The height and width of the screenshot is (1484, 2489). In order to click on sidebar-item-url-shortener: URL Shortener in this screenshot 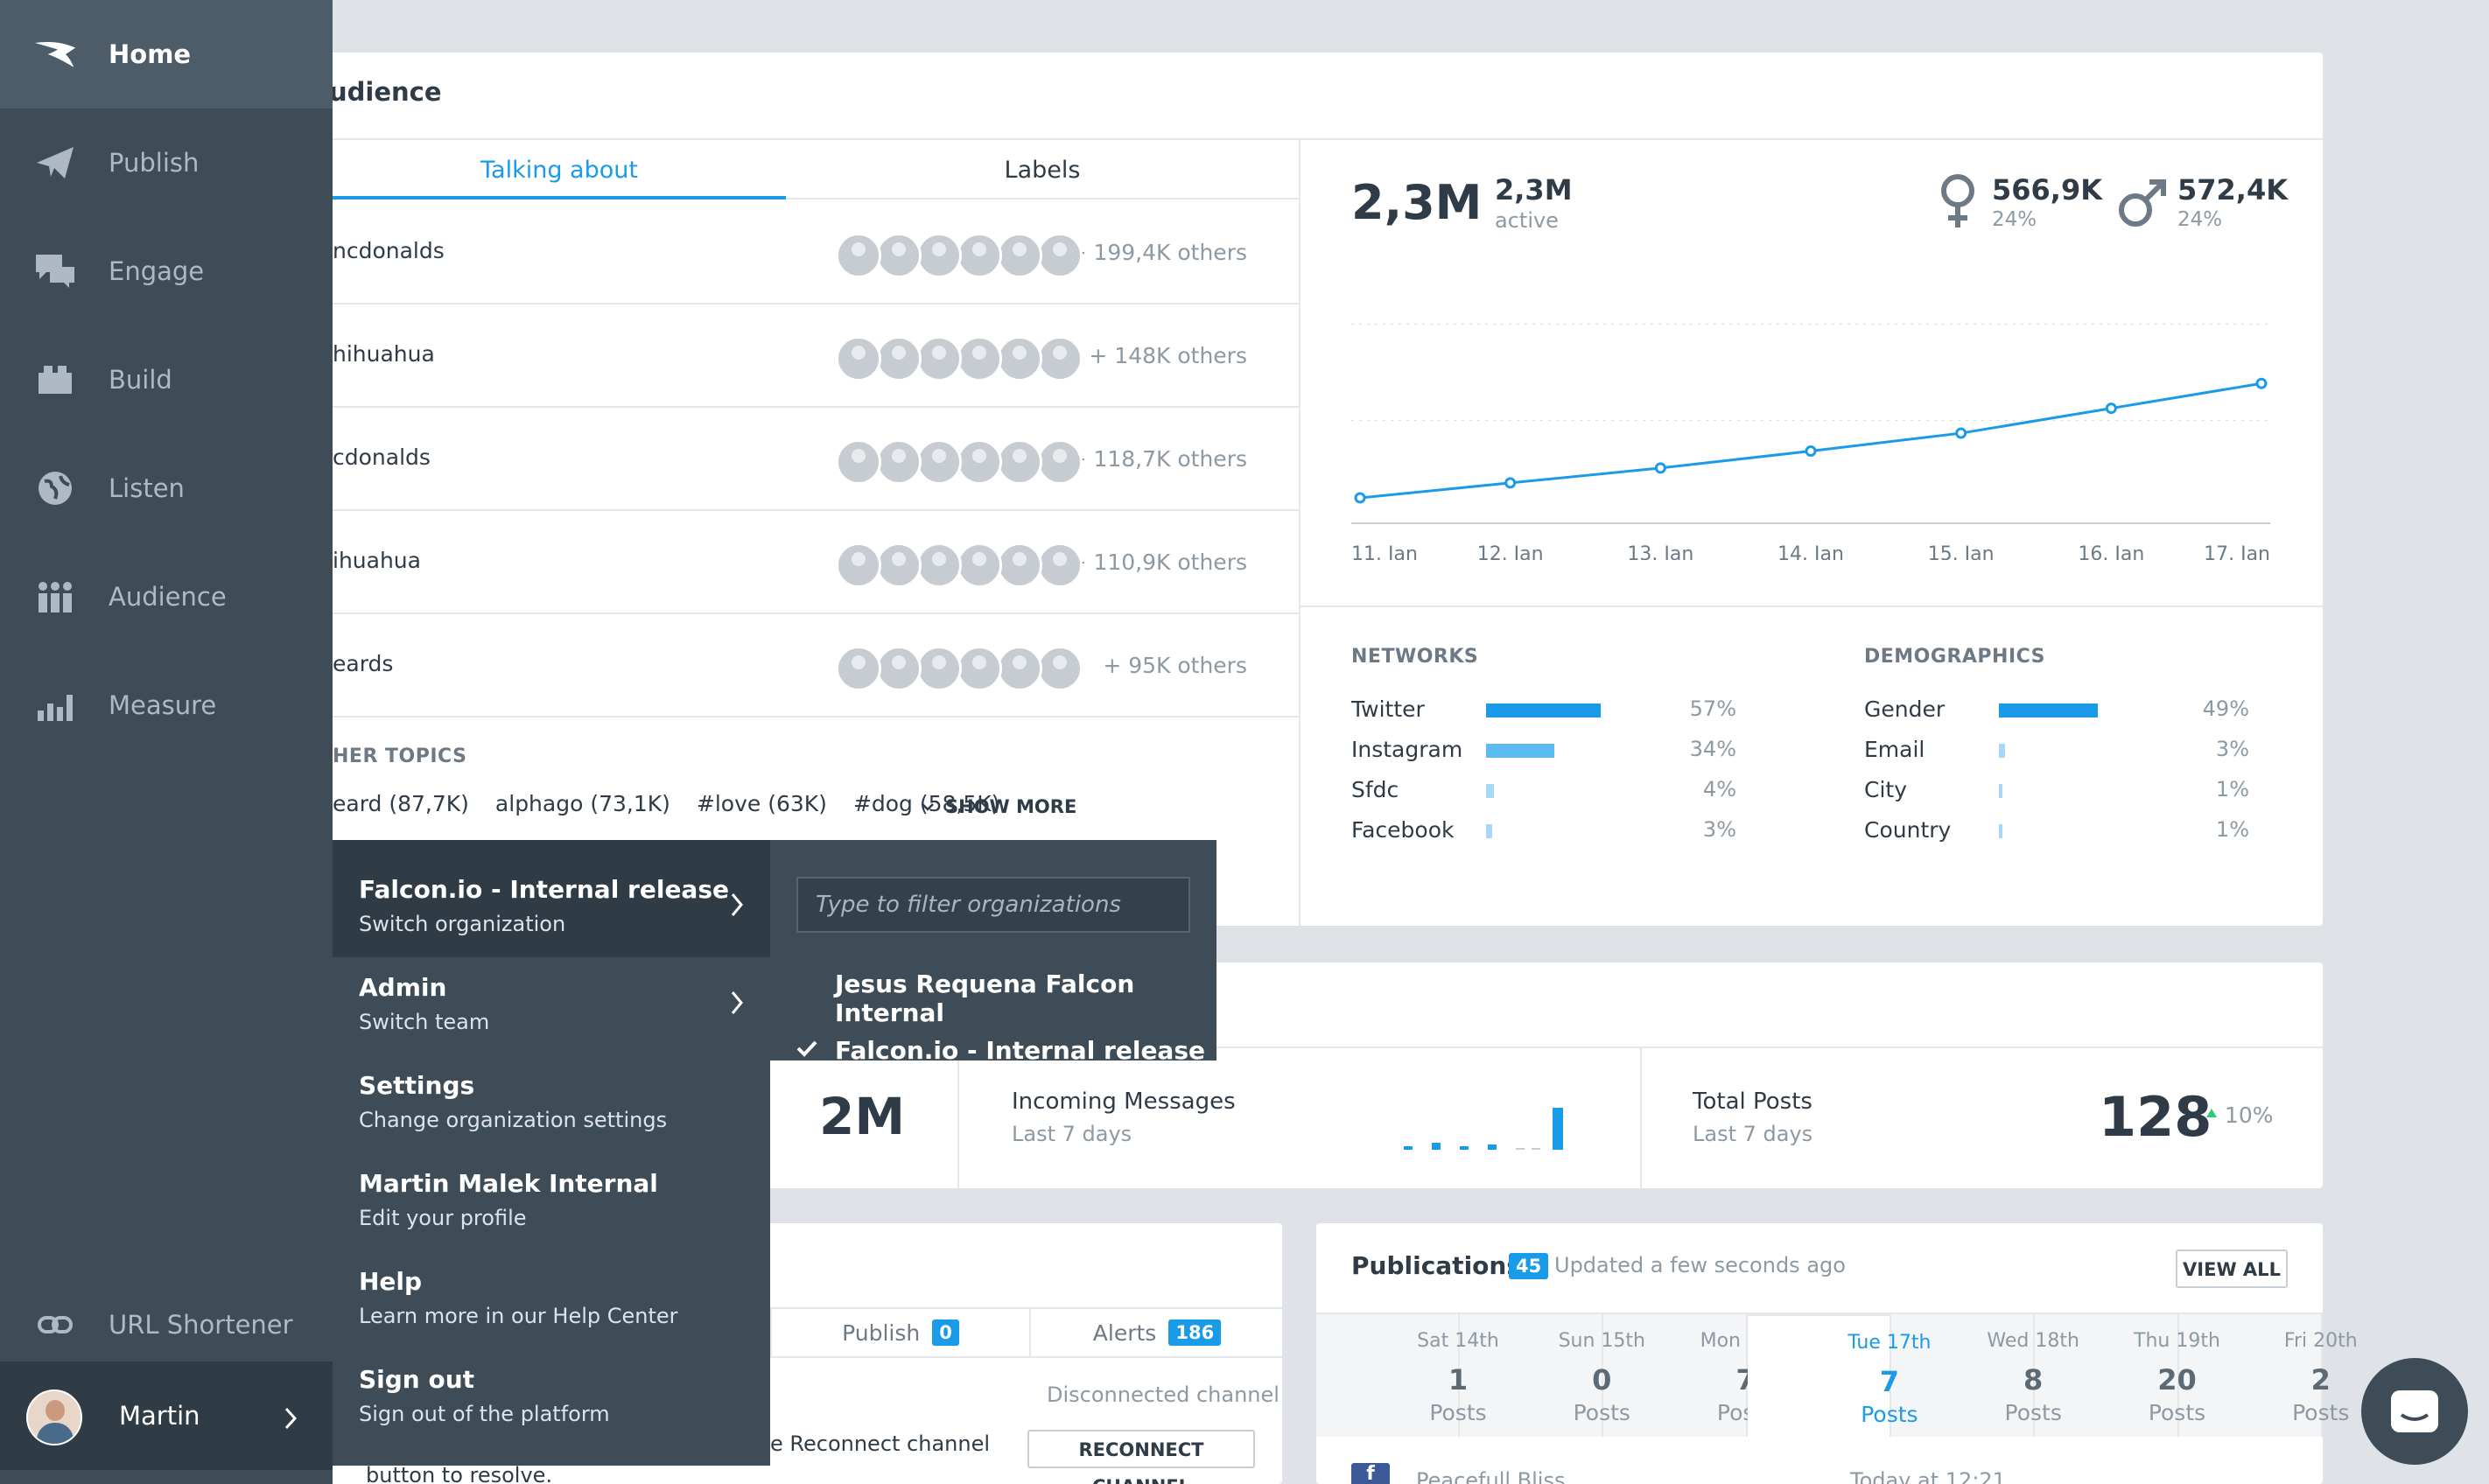, I will do `click(166, 1324)`.